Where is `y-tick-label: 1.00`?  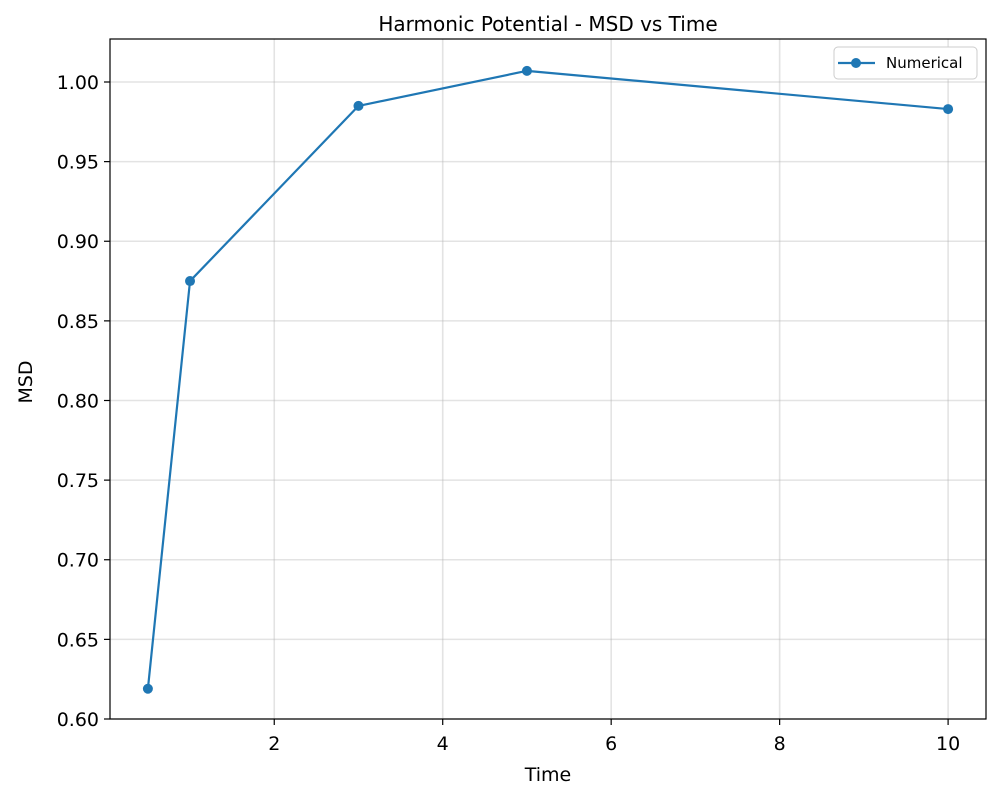
y-tick-label: 1.00 is located at coordinates (78, 83).